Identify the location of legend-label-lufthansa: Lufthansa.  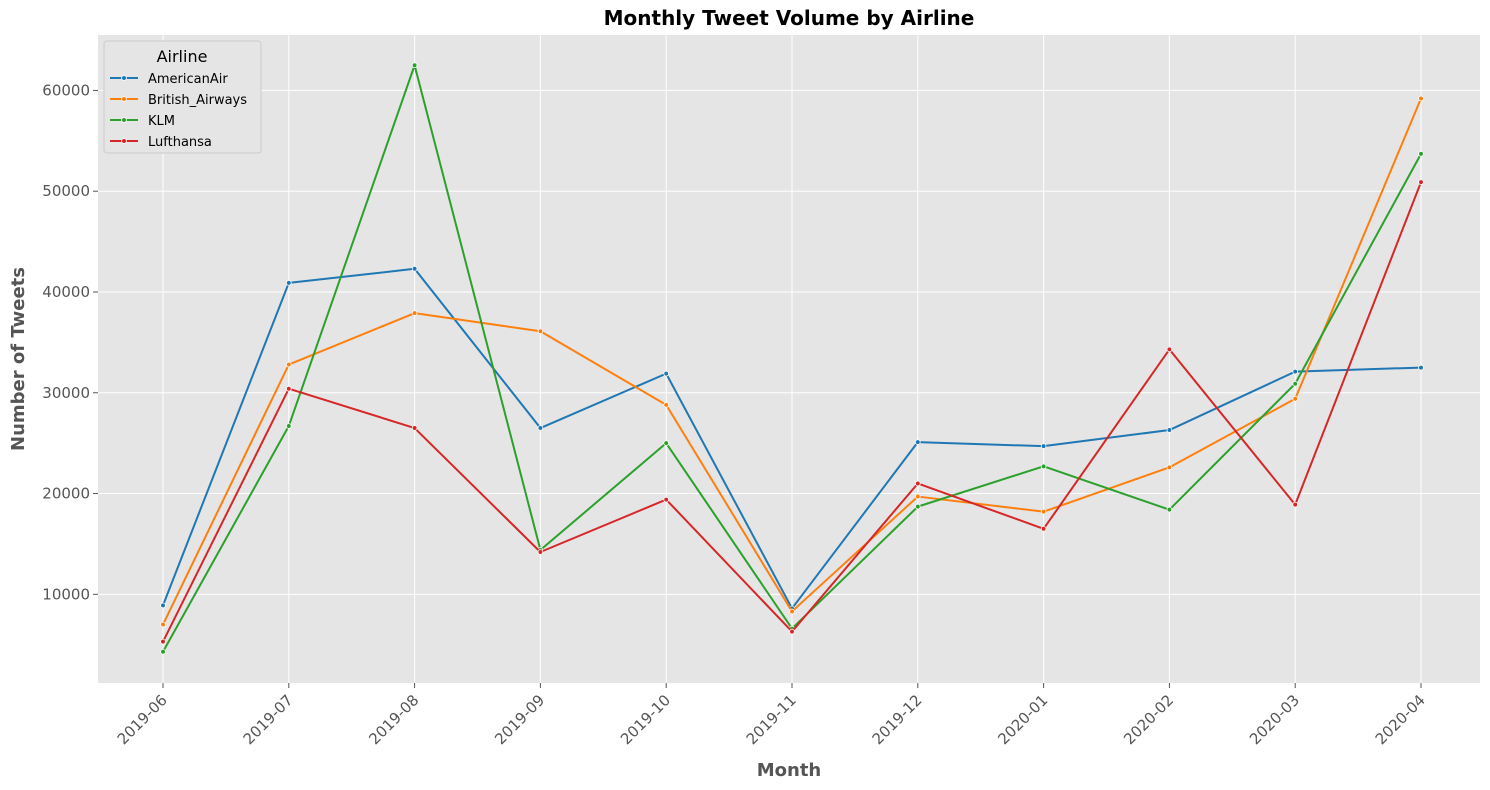
(180, 142).